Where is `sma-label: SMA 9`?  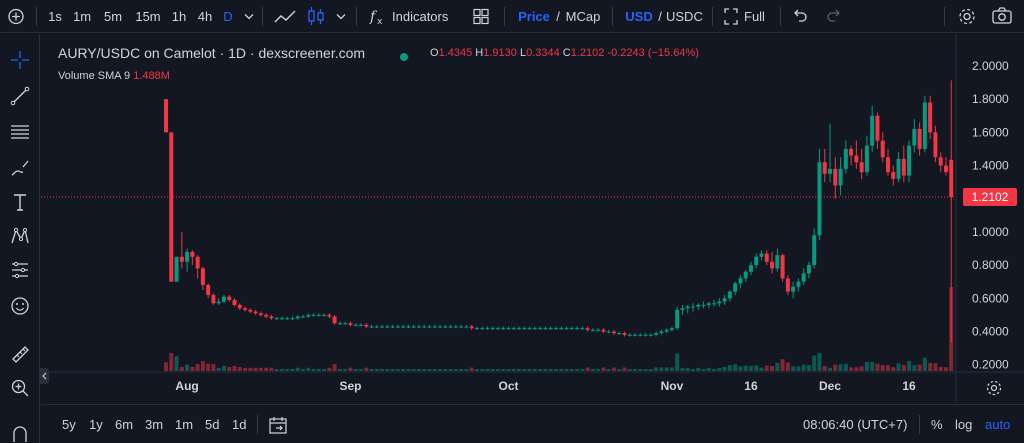
sma-label: SMA 9 is located at coordinates (114, 76).